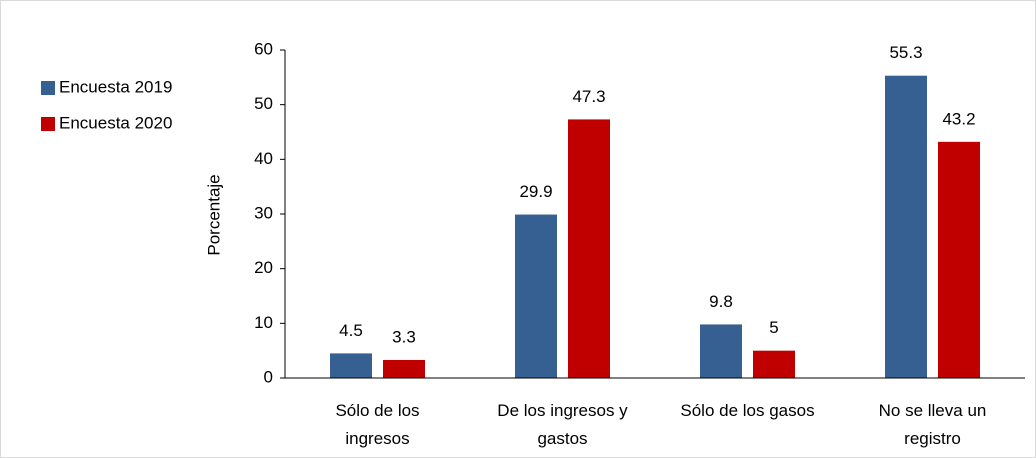 This screenshot has width=1036, height=458. Describe the element at coordinates (115, 122) in the screenshot. I see `legend-label: Encuesta 2020` at that location.